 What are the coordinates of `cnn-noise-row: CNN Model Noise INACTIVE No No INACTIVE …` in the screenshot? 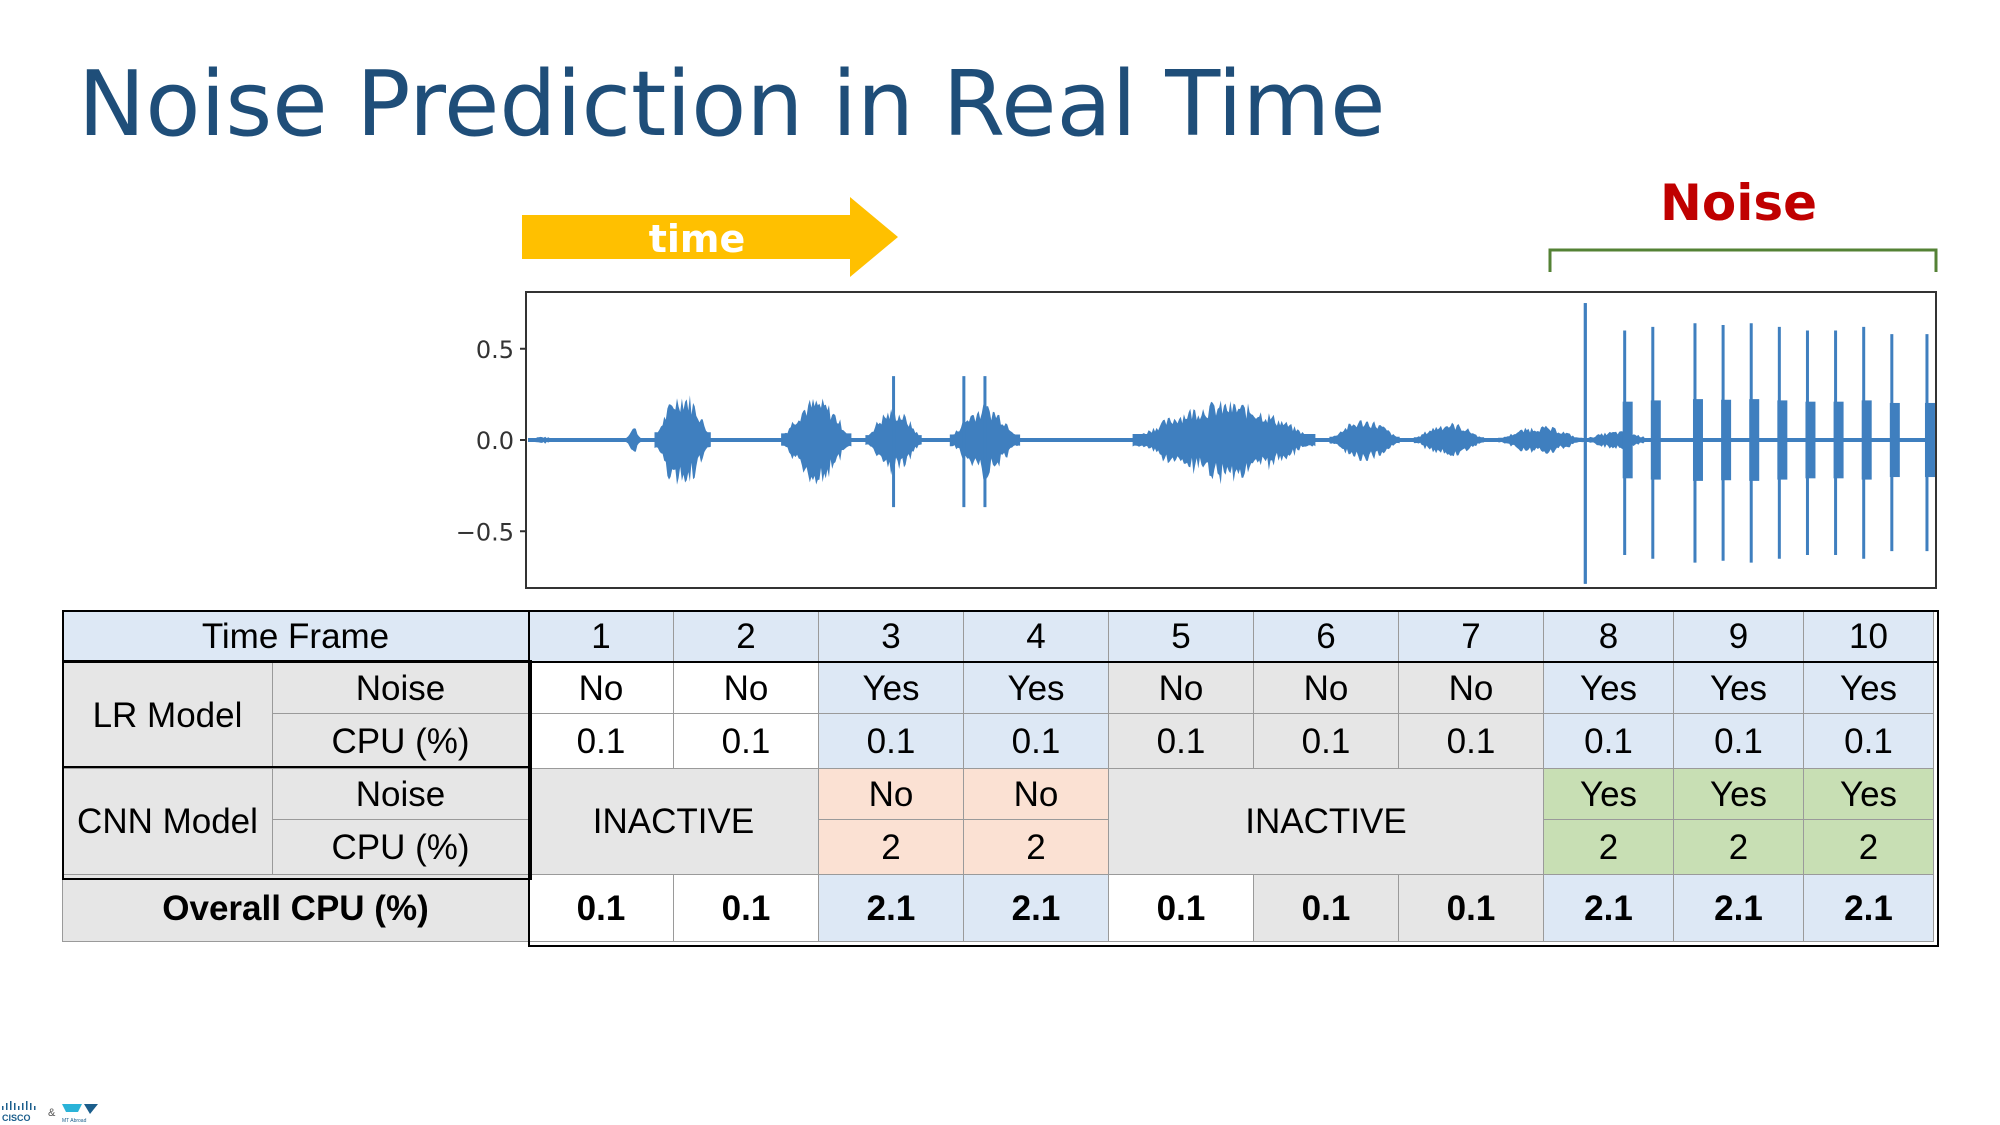 It's located at (998, 821).